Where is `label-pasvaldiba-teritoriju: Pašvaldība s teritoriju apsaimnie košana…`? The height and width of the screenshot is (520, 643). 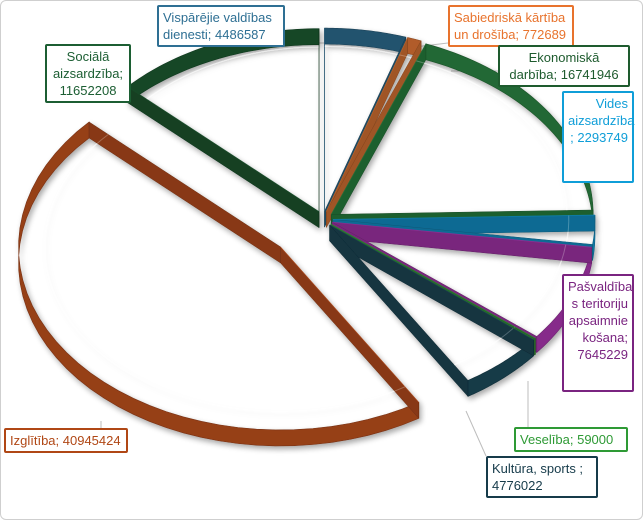
label-pasvaldiba-teritoriju: Pašvaldība s teritoriju apsaimnie košana… is located at coordinates (598, 333).